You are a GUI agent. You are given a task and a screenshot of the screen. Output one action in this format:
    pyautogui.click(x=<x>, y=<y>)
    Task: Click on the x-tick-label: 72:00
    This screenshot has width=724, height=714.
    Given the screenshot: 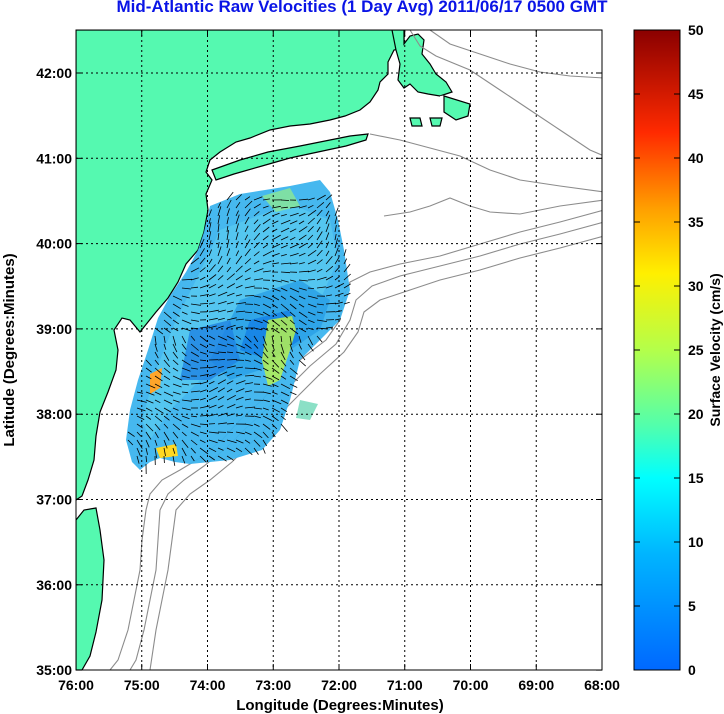 What is the action you would take?
    pyautogui.click(x=339, y=685)
    